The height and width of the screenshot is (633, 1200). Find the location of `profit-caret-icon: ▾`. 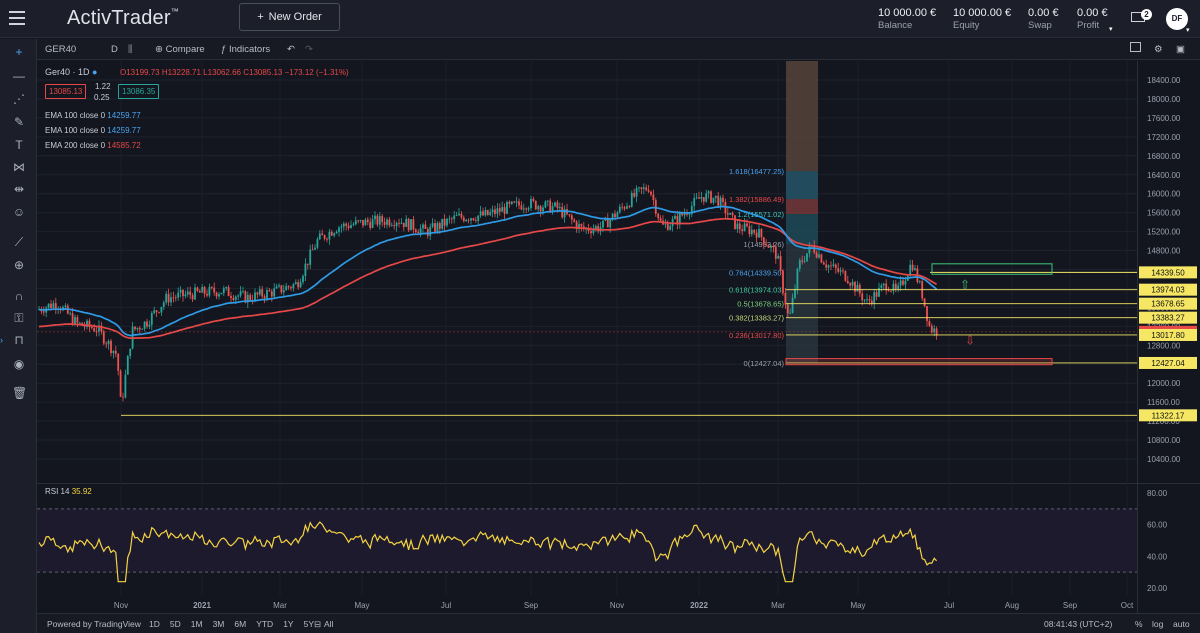

profit-caret-icon: ▾ is located at coordinates (1111, 29).